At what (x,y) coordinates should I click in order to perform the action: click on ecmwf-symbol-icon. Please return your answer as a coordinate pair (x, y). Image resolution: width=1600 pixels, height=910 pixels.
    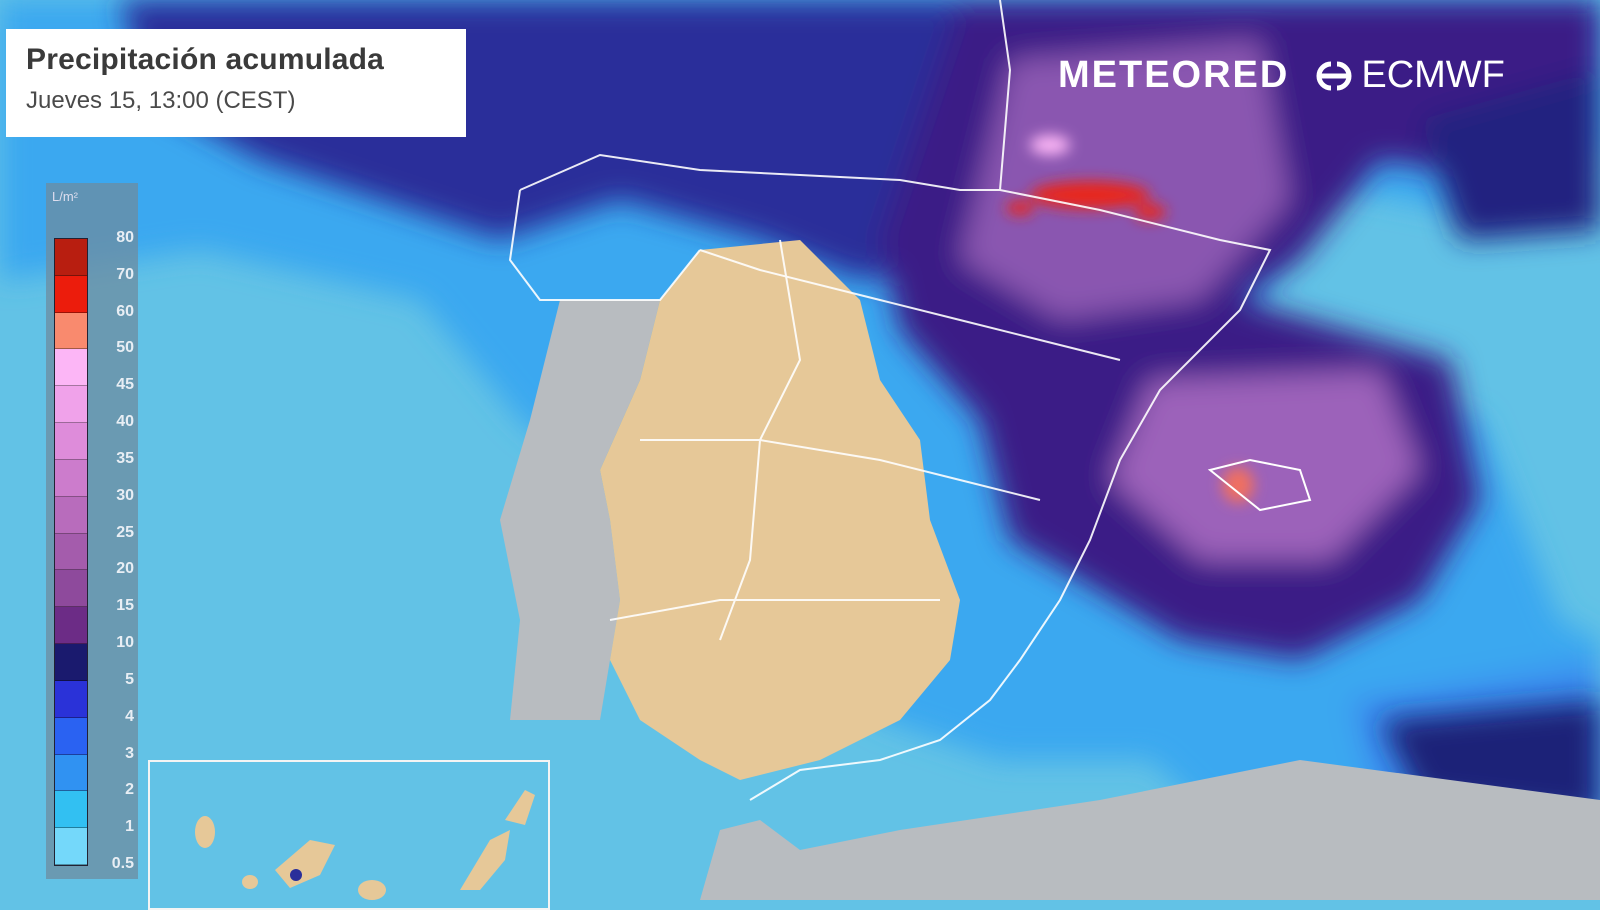
    Looking at the image, I should click on (1334, 75).